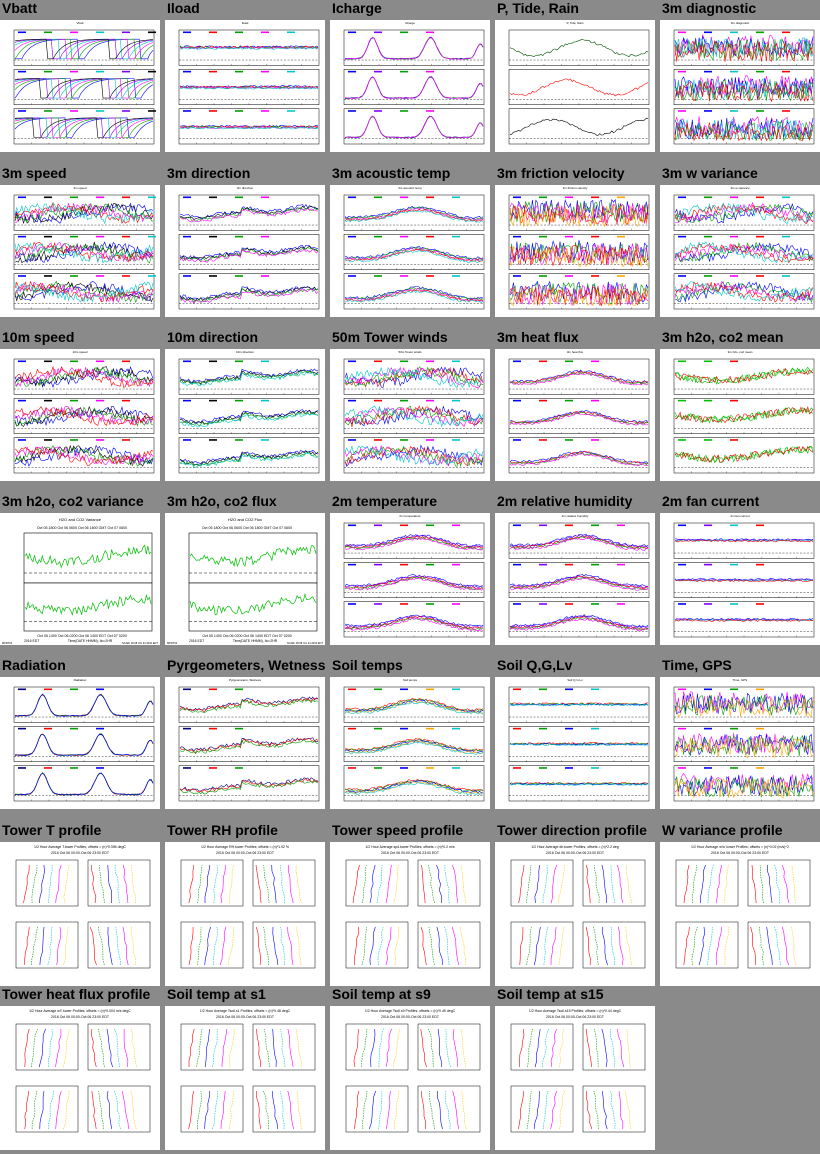  I want to click on thumbnail-cell: 3m direction 3m direction, so click(245, 243).